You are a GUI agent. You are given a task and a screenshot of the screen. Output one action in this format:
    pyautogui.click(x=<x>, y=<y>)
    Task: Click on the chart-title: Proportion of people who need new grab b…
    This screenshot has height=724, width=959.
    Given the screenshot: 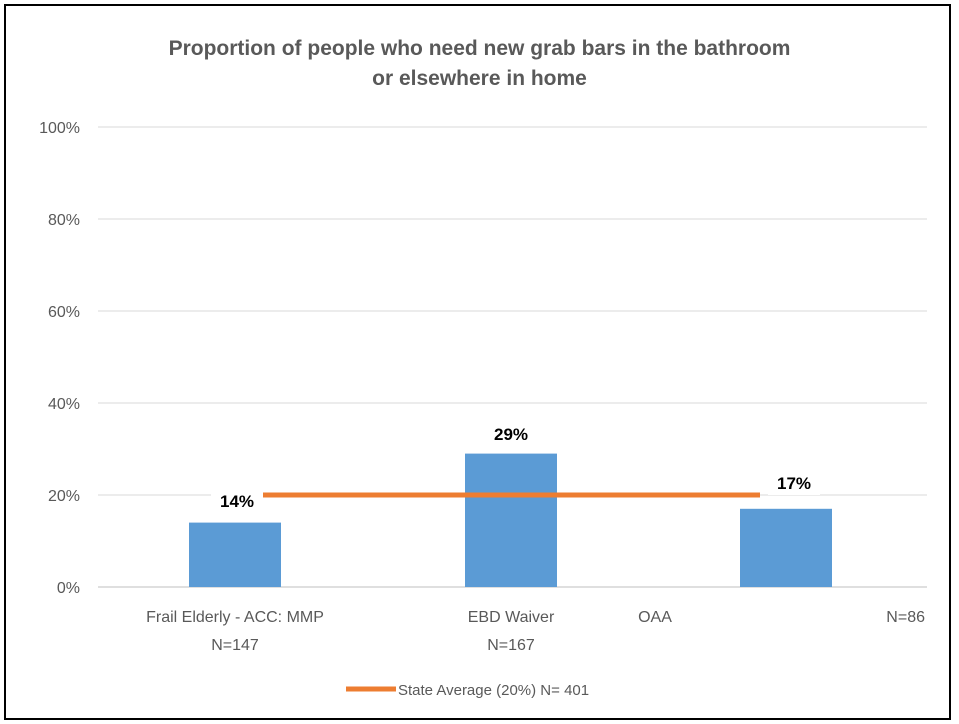 What is the action you would take?
    pyautogui.click(x=479, y=64)
    